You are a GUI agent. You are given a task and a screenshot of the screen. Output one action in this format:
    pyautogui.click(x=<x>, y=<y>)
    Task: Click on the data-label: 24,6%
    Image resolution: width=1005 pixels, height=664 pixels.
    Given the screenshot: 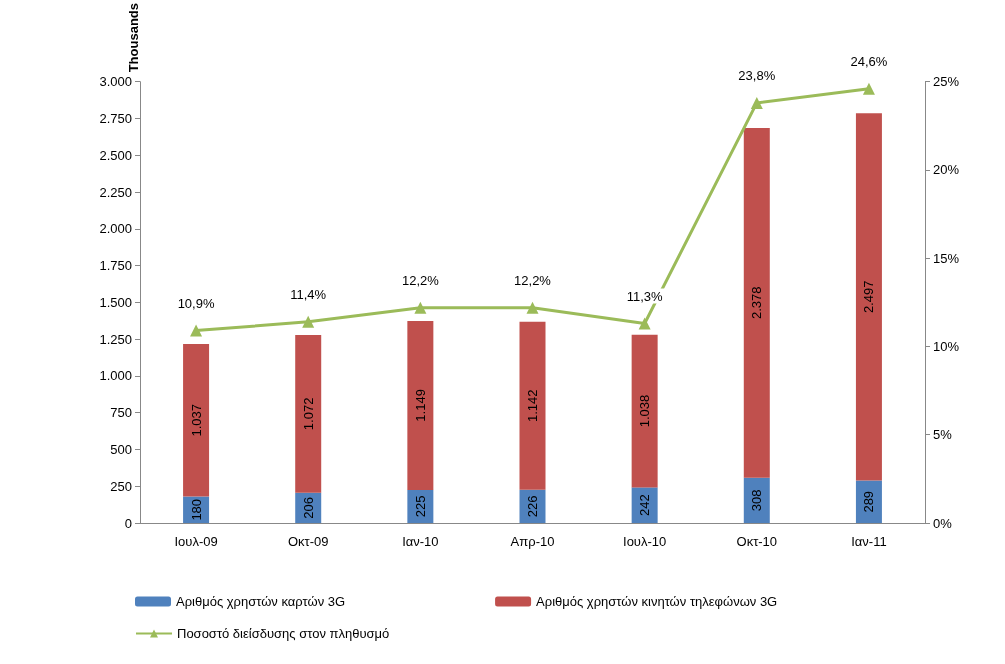 What is the action you would take?
    pyautogui.click(x=869, y=61)
    